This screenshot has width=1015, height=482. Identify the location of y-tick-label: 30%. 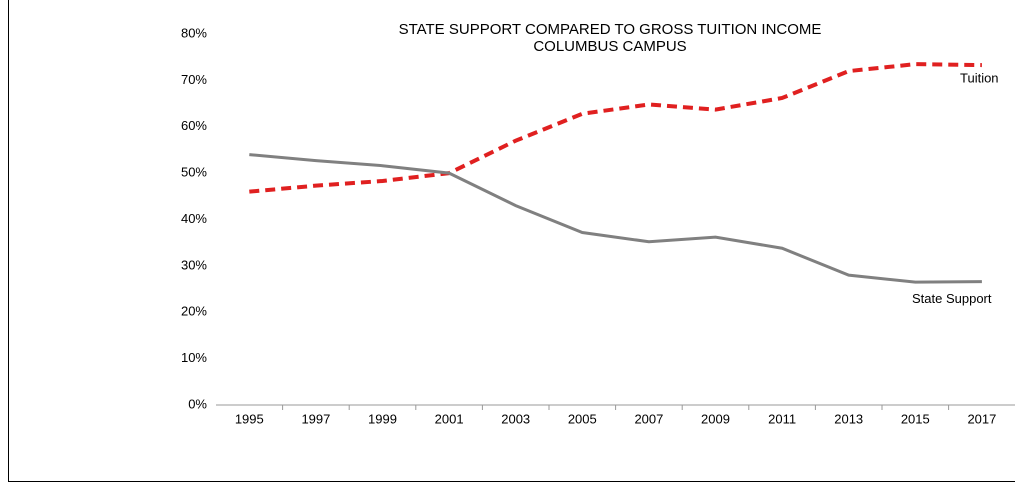
(194, 264).